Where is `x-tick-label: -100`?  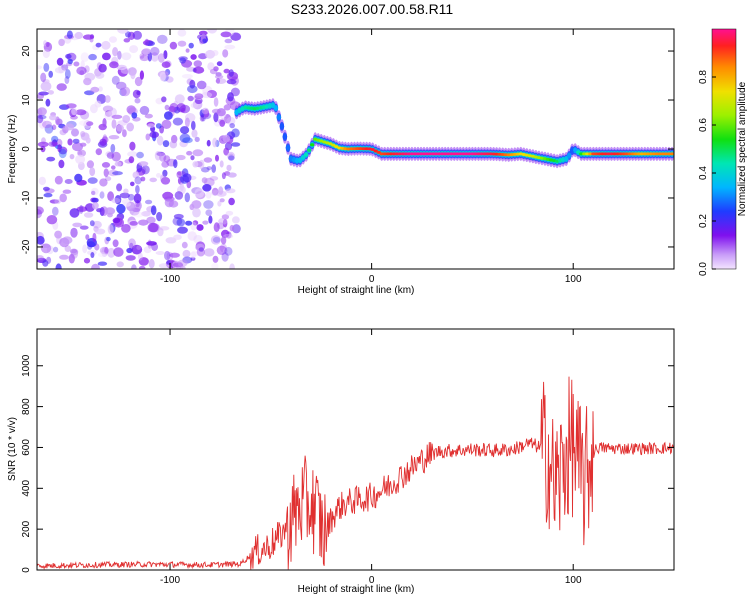 x-tick-label: -100 is located at coordinates (170, 580).